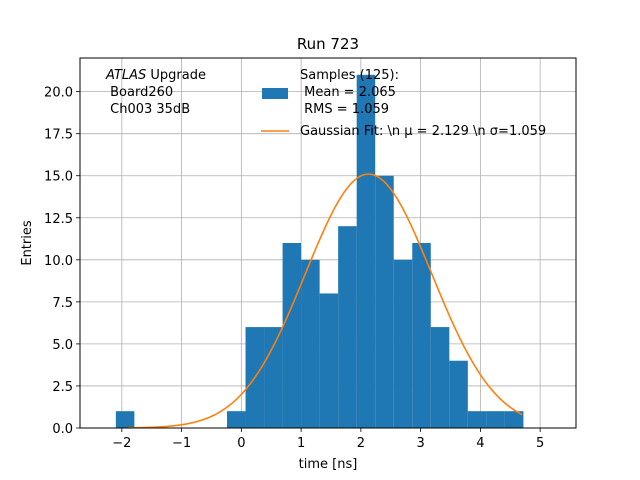 The height and width of the screenshot is (480, 640). Describe the element at coordinates (58, 93) in the screenshot. I see `y-tick-label: 20.0` at that location.